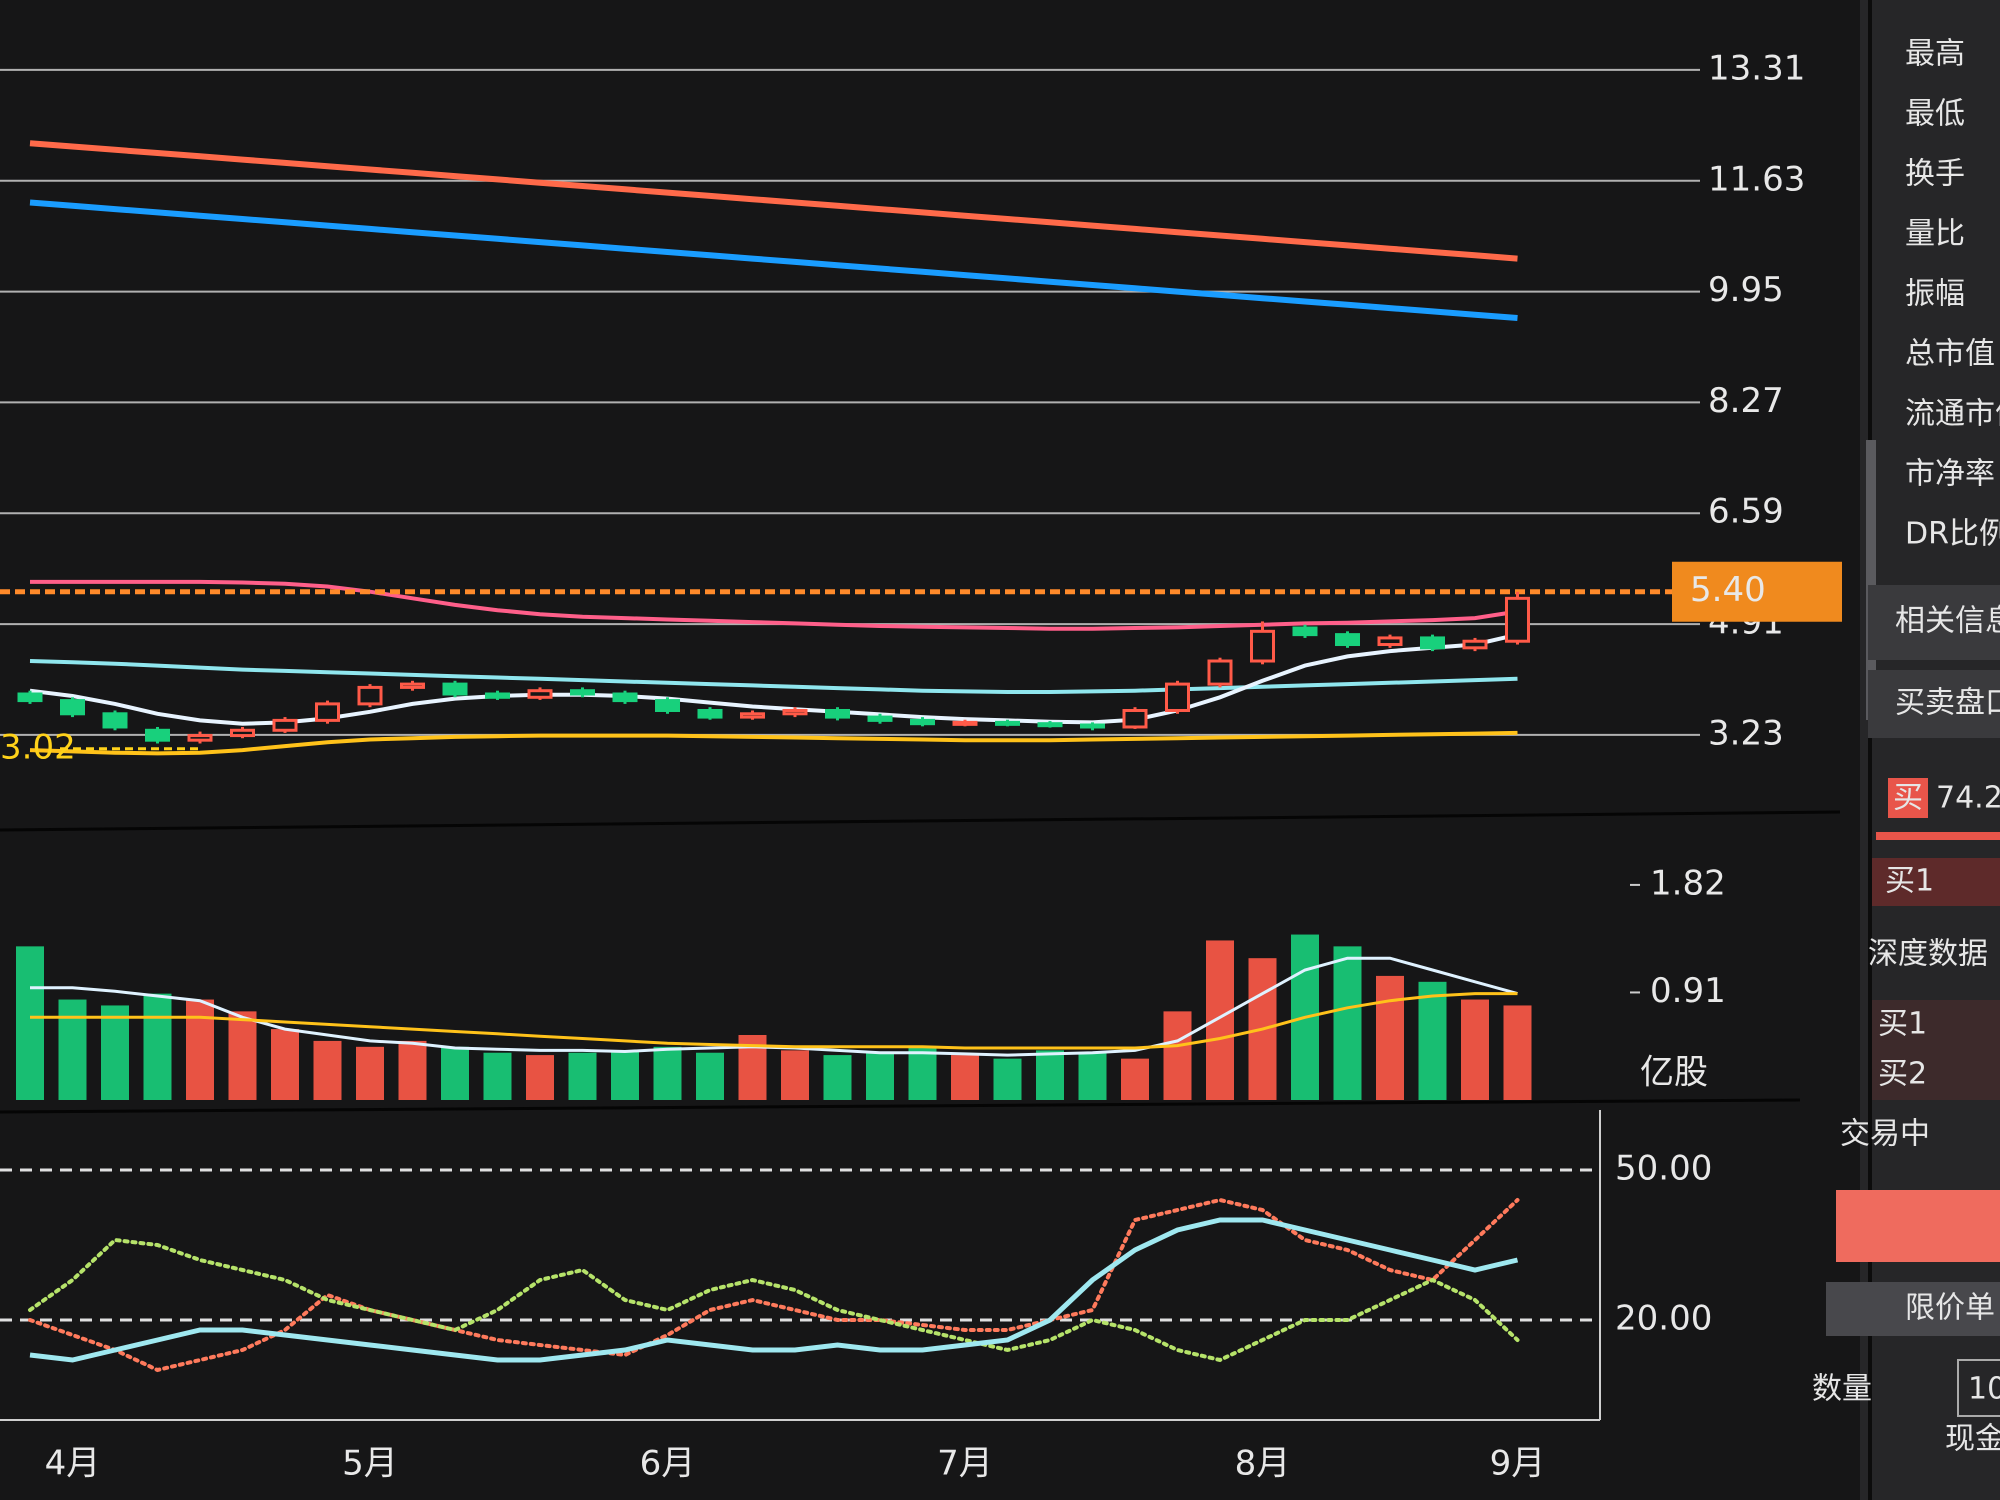  What do you see at coordinates (1935, 174) in the screenshot?
I see `sidebar-text: 换手` at bounding box center [1935, 174].